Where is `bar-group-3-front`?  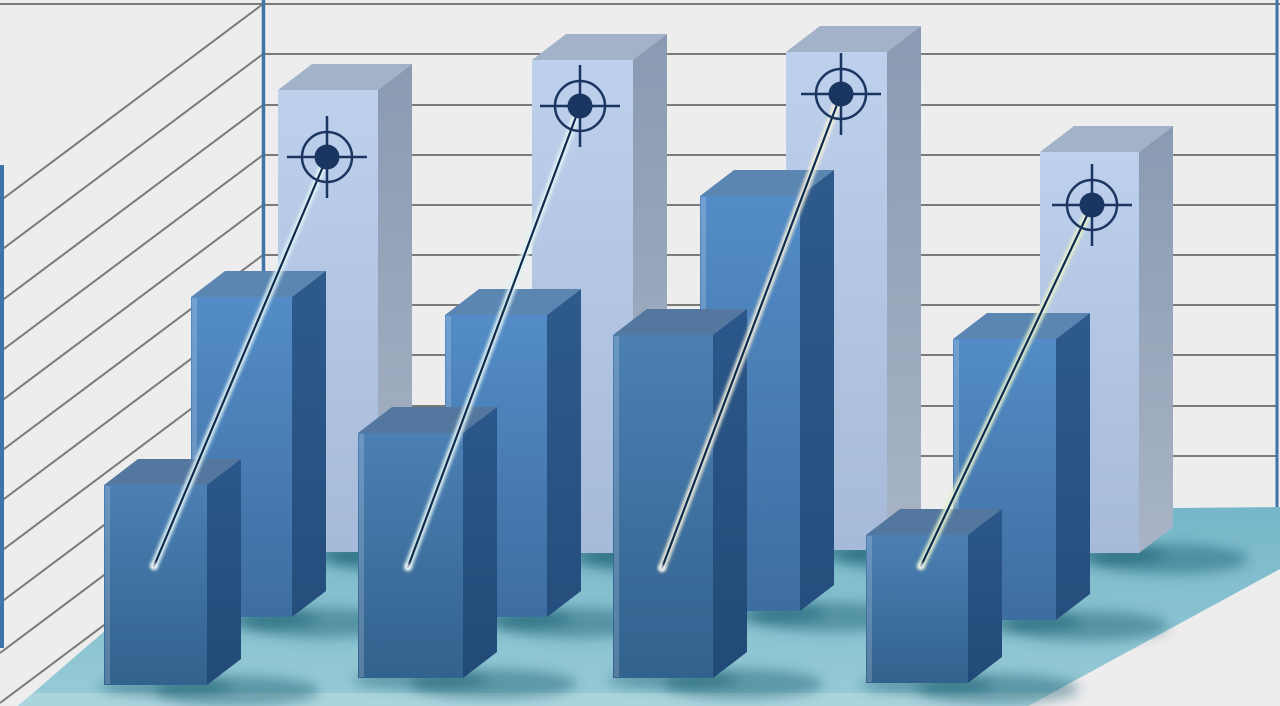 bar-group-3-front is located at coordinates (680, 493).